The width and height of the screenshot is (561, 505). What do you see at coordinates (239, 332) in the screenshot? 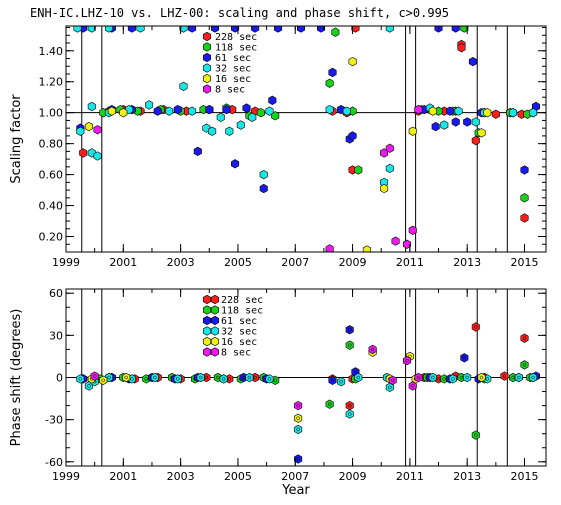
I see `legend-label-32-sec: 32 sec` at bounding box center [239, 332].